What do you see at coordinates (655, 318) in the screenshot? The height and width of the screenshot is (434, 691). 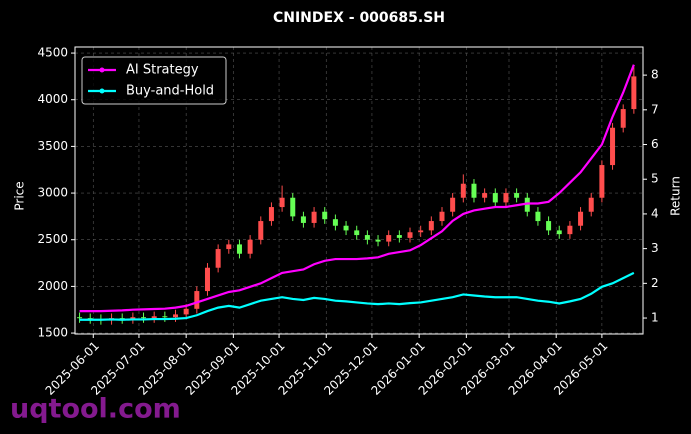 I see `y2-tick-label: 1` at bounding box center [655, 318].